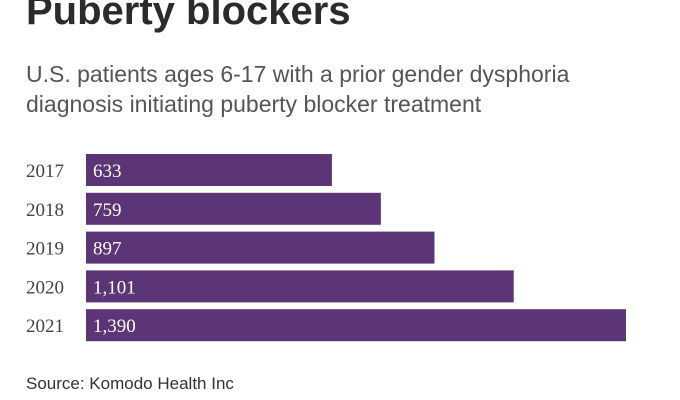 Image resolution: width=680 pixels, height=400 pixels. Describe the element at coordinates (130, 383) in the screenshot. I see `source-note: Source: Komodo Health Inc` at that location.